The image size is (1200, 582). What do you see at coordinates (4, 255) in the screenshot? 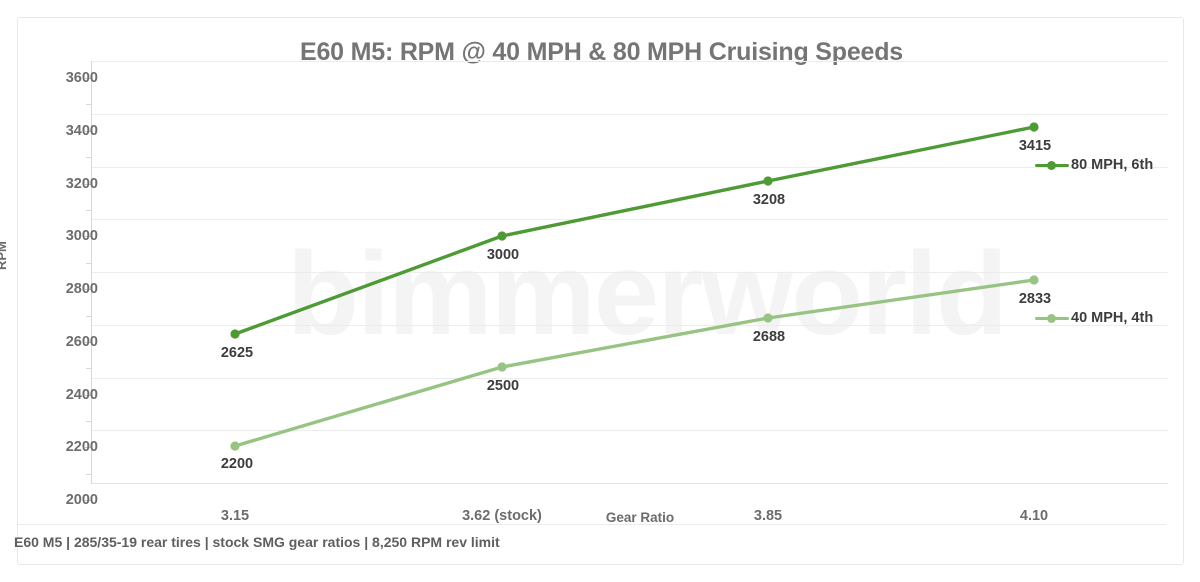
I see `y-axis-title: RPM` at bounding box center [4, 255].